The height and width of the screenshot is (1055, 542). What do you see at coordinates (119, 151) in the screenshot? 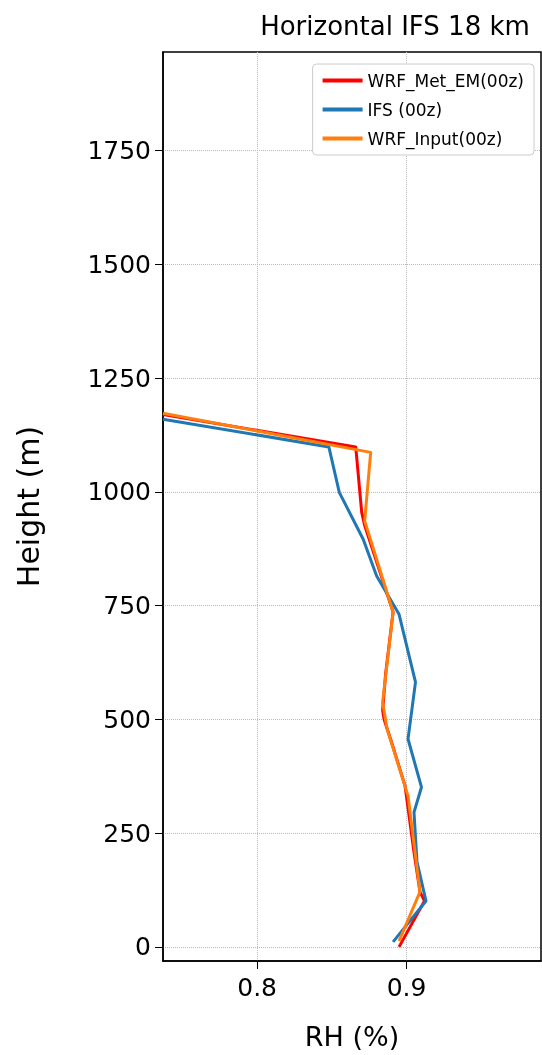
I see `y-tick-label: 1750` at bounding box center [119, 151].